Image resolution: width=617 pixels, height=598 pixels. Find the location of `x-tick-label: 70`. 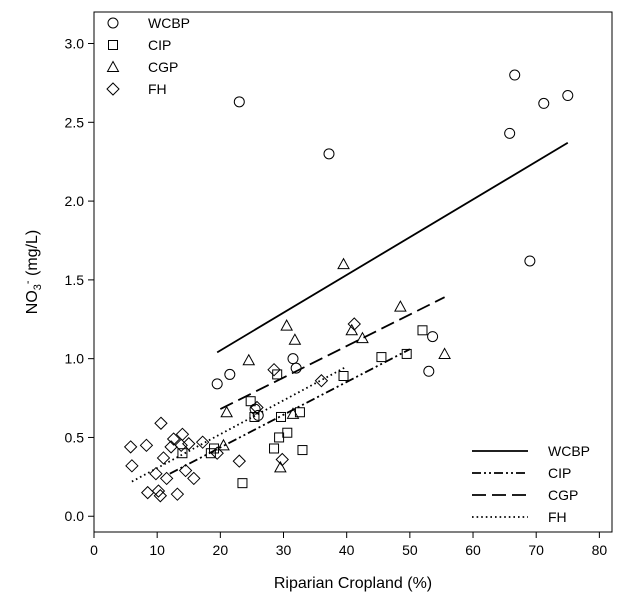

x-tick-label: 70 is located at coordinates (536, 550).